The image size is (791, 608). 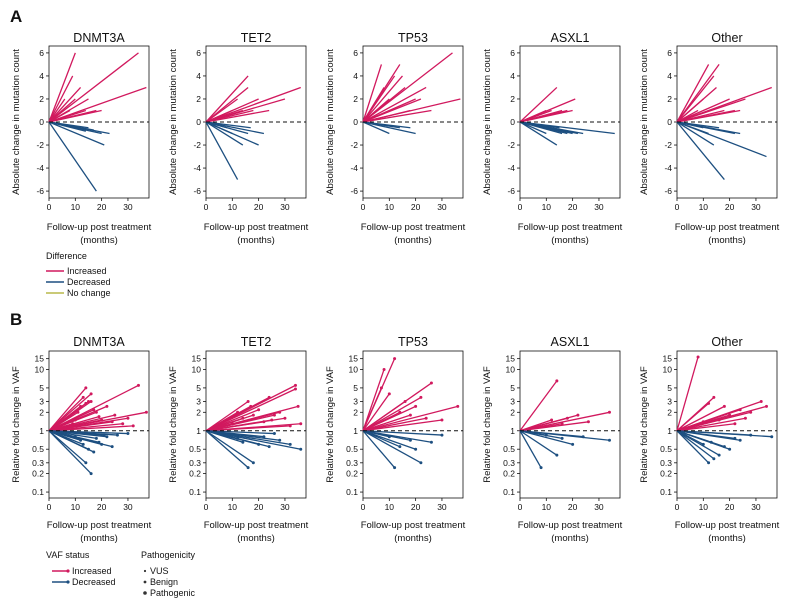 I want to click on legend-difference-title: Difference, so click(x=66, y=256).